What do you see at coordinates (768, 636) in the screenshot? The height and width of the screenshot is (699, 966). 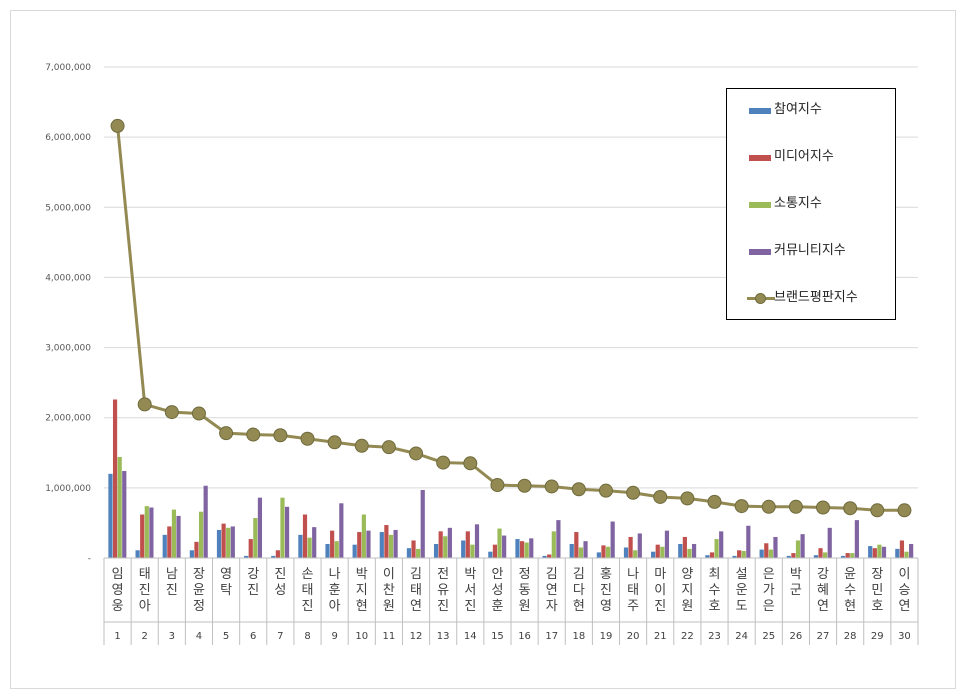 I see `x-rank-label: 25` at bounding box center [768, 636].